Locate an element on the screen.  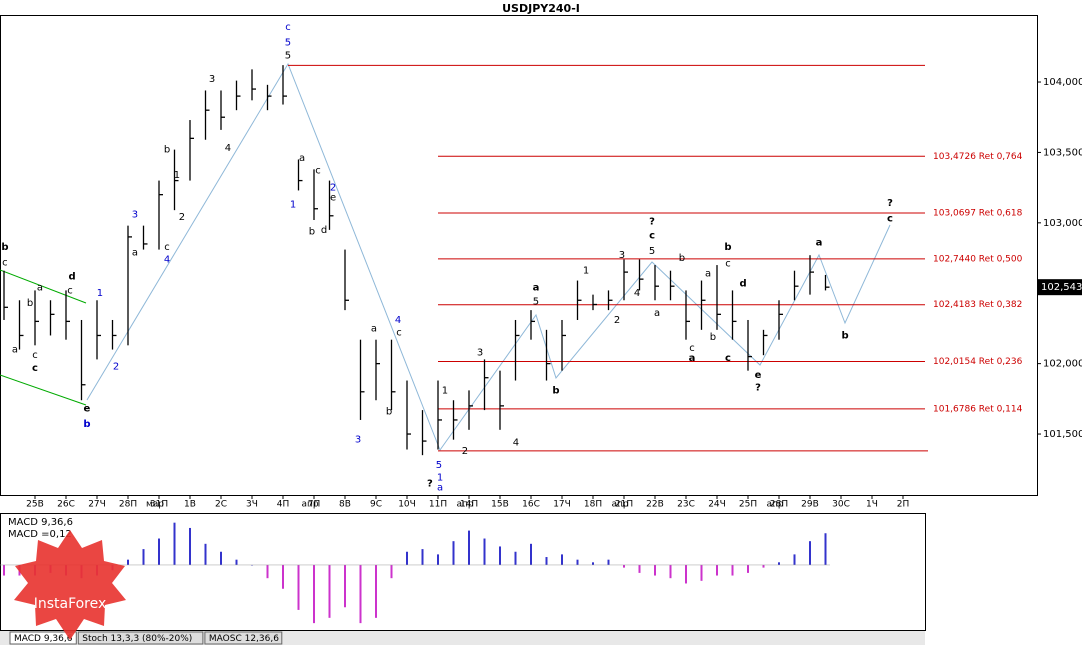
fib-level-label: 102,0154 Ret 0,236 is located at coordinates (978, 362).